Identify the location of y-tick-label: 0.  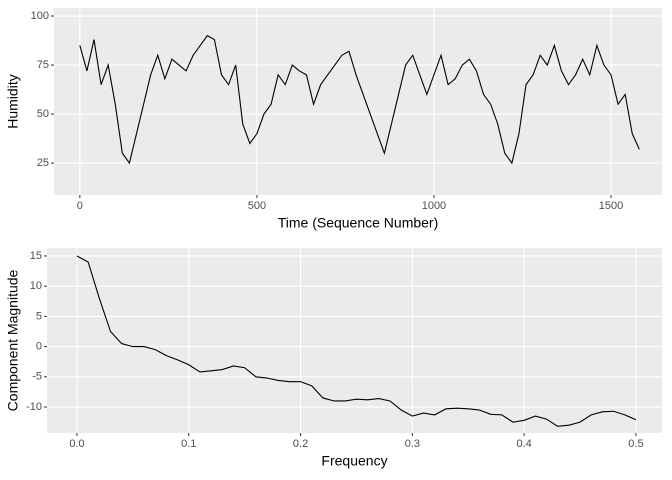
(39, 347).